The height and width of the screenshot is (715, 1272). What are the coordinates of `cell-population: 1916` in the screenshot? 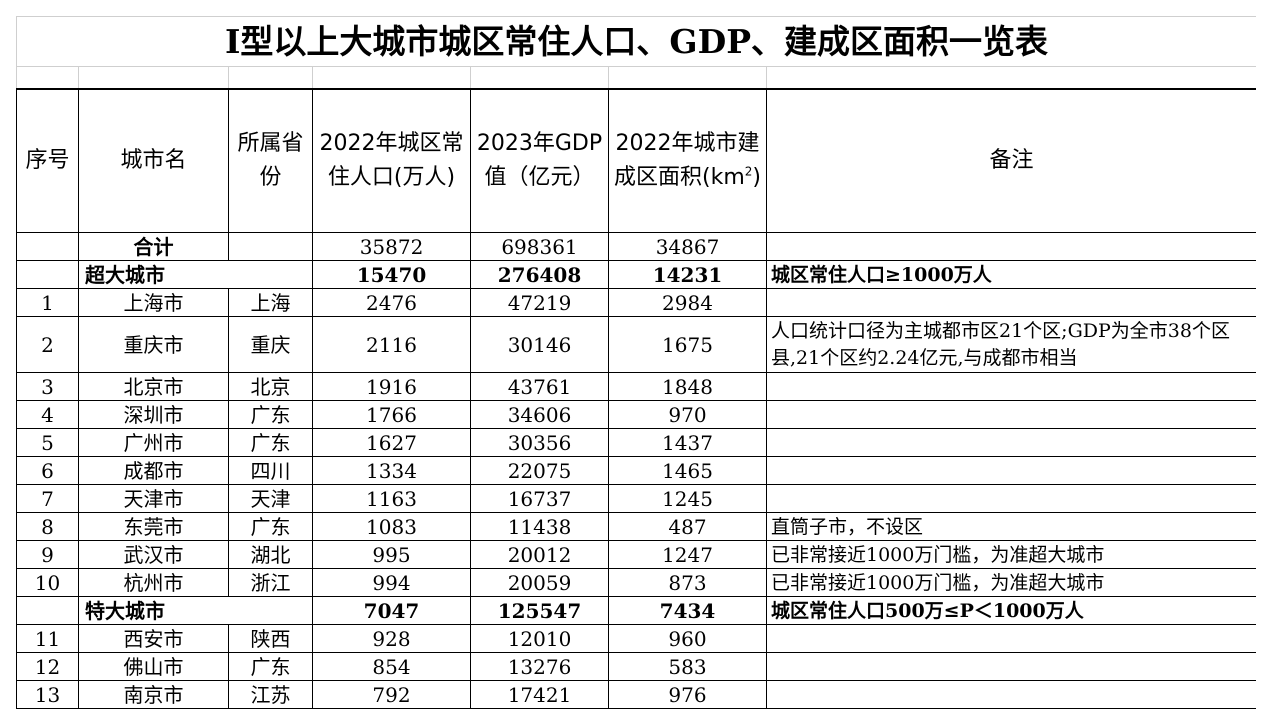 It's located at (391, 386).